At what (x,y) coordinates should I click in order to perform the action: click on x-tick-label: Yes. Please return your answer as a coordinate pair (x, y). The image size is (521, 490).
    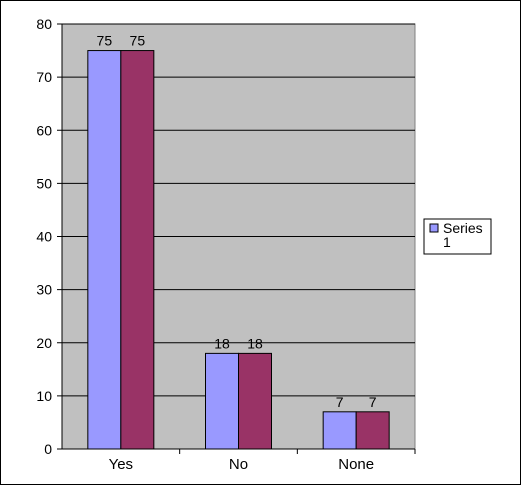
    Looking at the image, I should click on (121, 464).